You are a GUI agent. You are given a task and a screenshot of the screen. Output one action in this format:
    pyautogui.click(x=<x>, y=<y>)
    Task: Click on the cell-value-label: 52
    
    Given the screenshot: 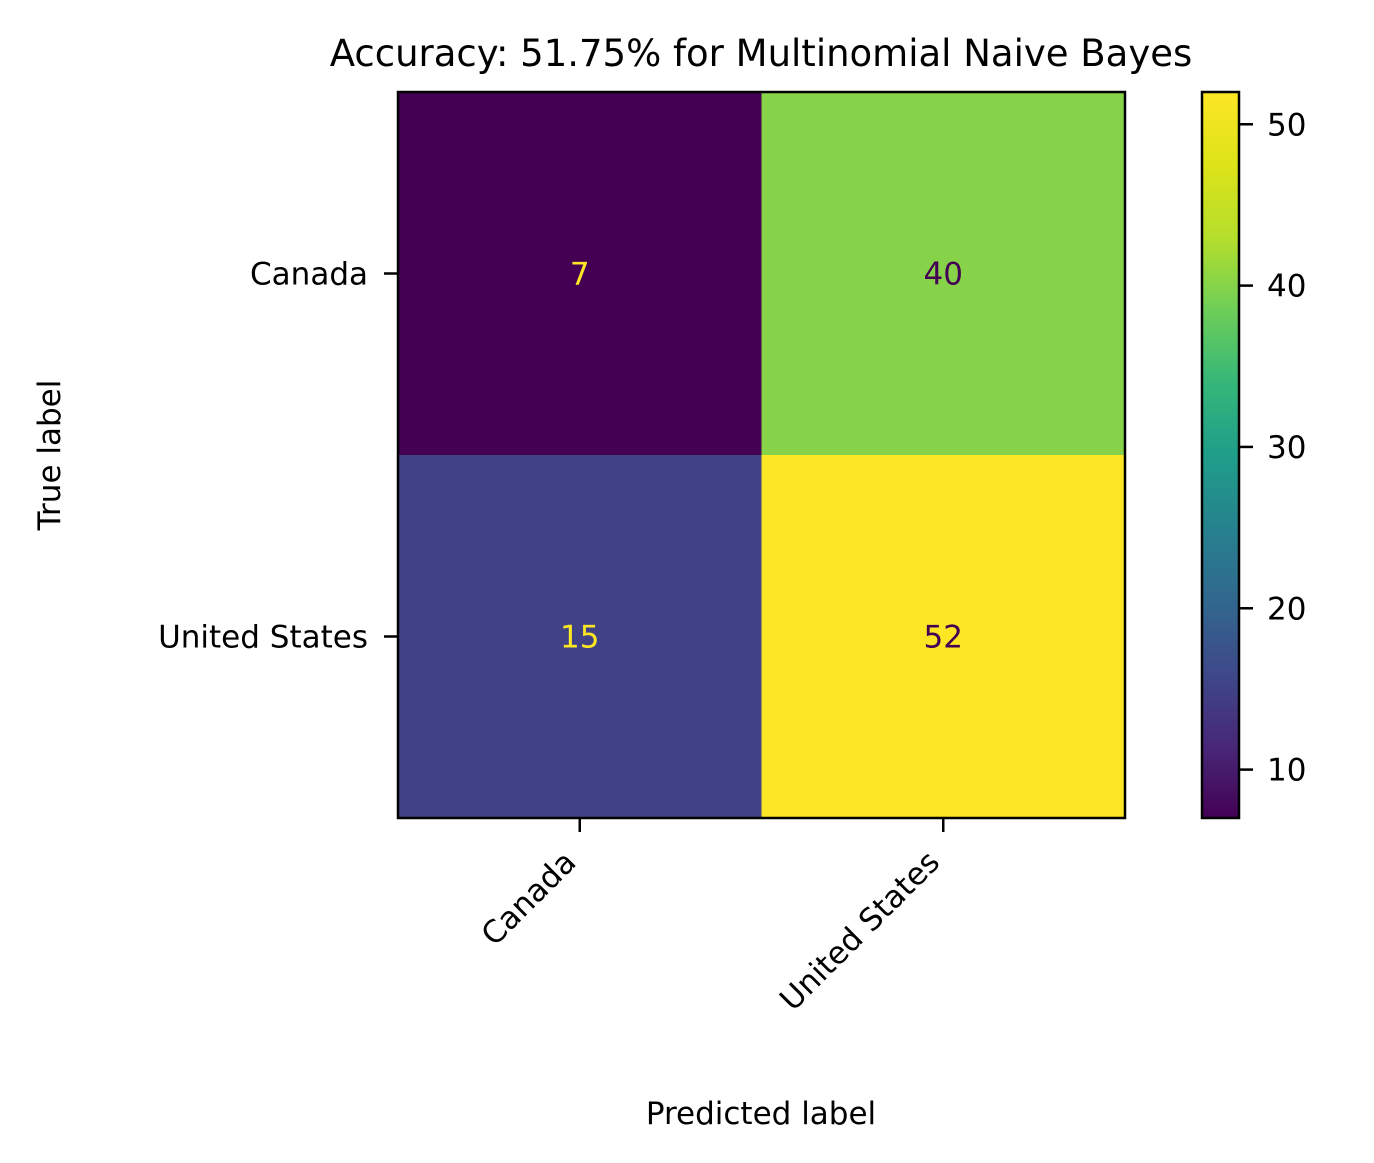 What is the action you would take?
    pyautogui.click(x=943, y=638)
    